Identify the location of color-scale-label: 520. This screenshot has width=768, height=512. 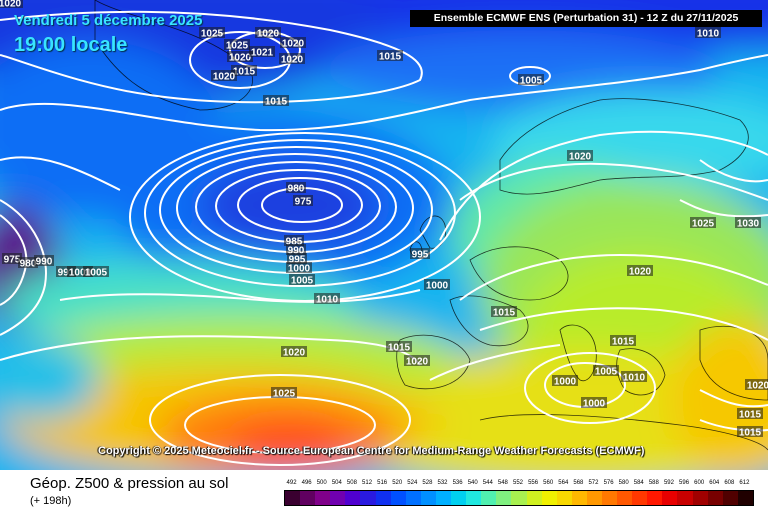
(397, 483).